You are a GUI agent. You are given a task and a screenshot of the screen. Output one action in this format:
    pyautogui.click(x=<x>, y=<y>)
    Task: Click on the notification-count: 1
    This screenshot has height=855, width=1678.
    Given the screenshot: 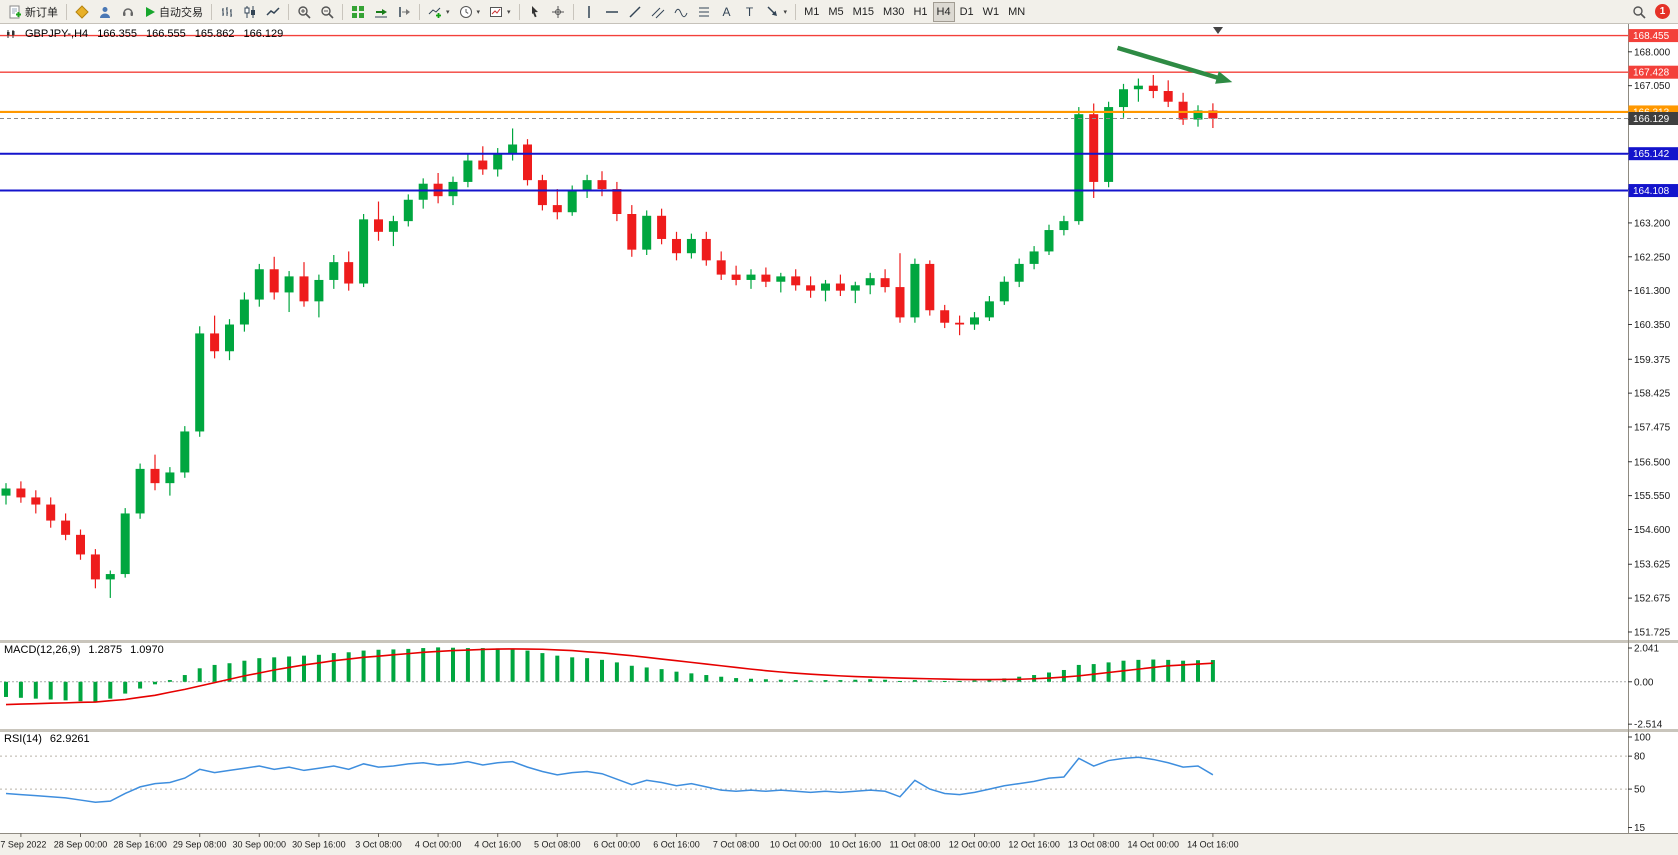 What is the action you would take?
    pyautogui.click(x=1662, y=11)
    